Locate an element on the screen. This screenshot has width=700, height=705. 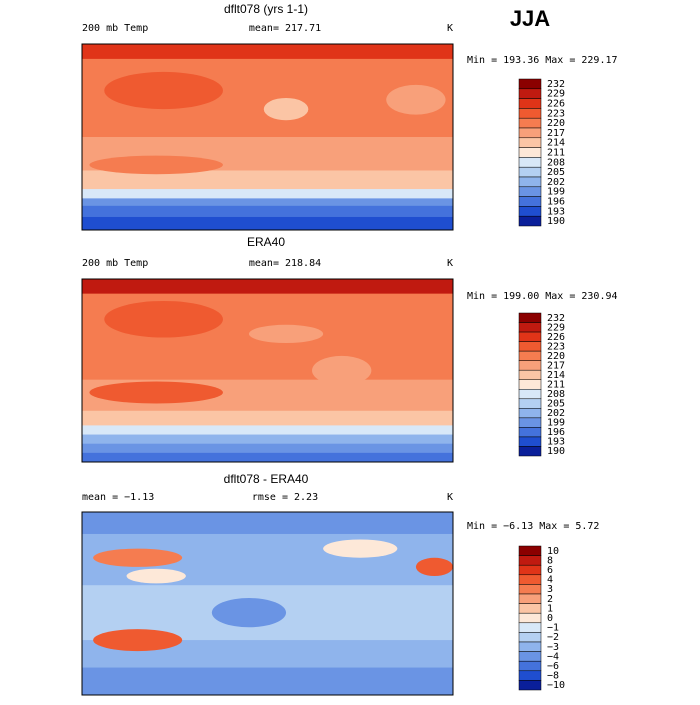
colorbar-label: 4 is located at coordinates (550, 580).